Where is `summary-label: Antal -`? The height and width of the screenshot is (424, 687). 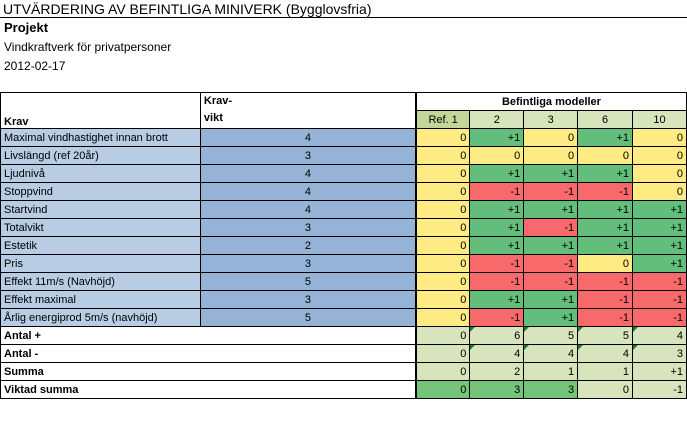 summary-label: Antal - is located at coordinates (208, 353).